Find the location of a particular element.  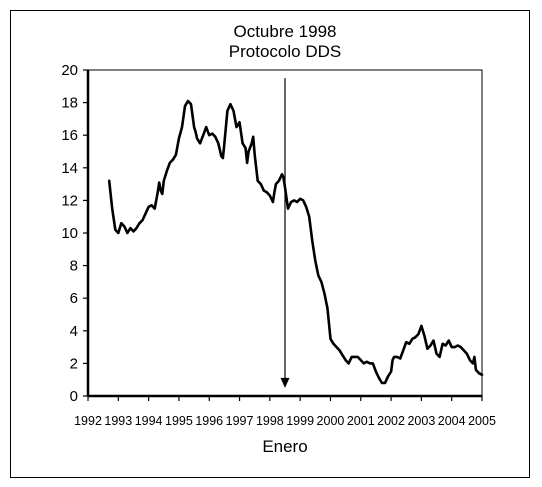

x-tick-label: 2002 is located at coordinates (391, 421).